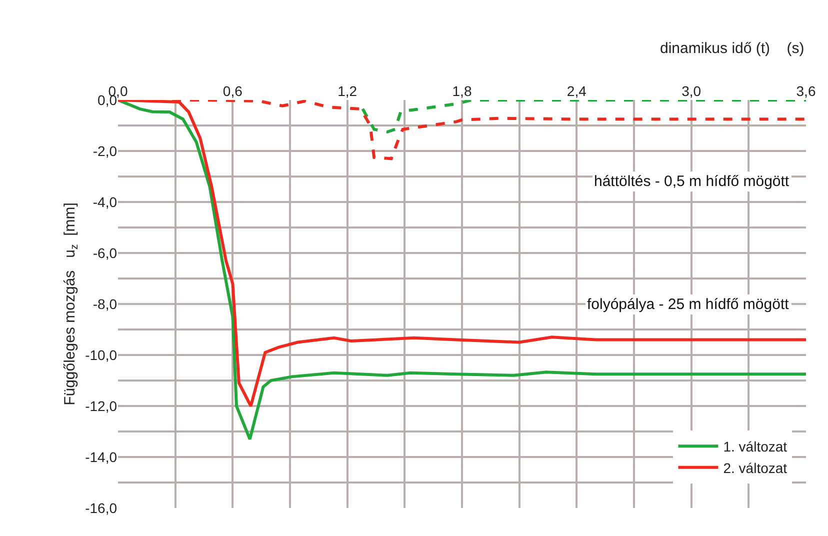  Describe the element at coordinates (101, 508) in the screenshot. I see `y-tick-label: -16,0` at that location.